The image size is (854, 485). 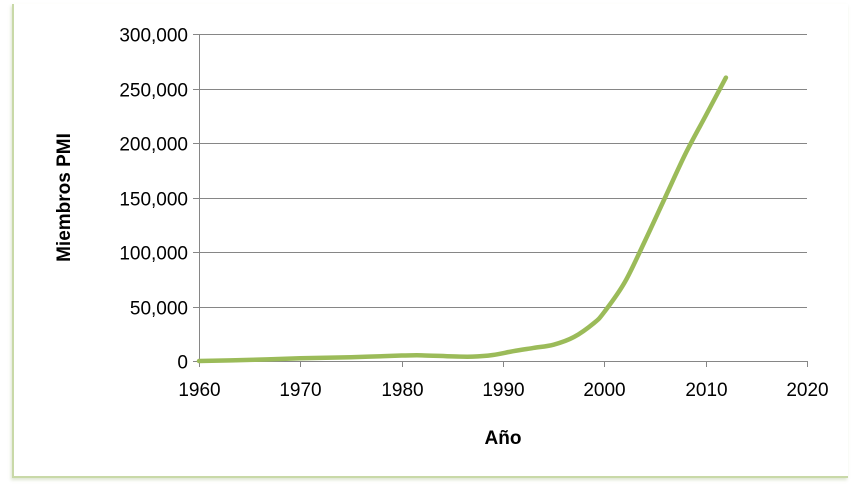 I want to click on y-tick-label-0: 0, so click(x=182, y=363).